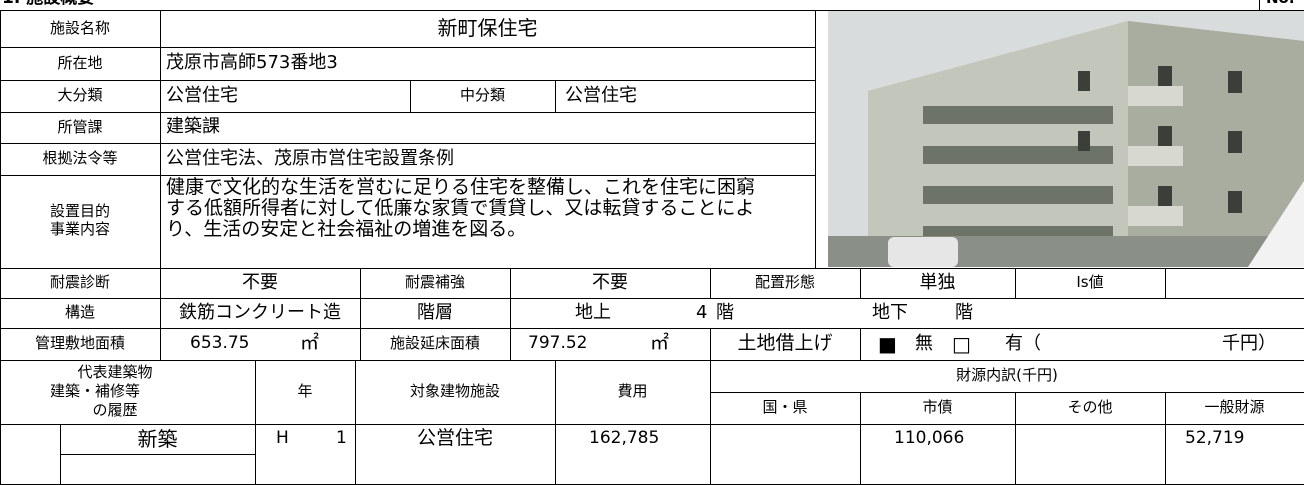 The height and width of the screenshot is (485, 1304). I want to click on label: 管理敷地面積, so click(79, 343).